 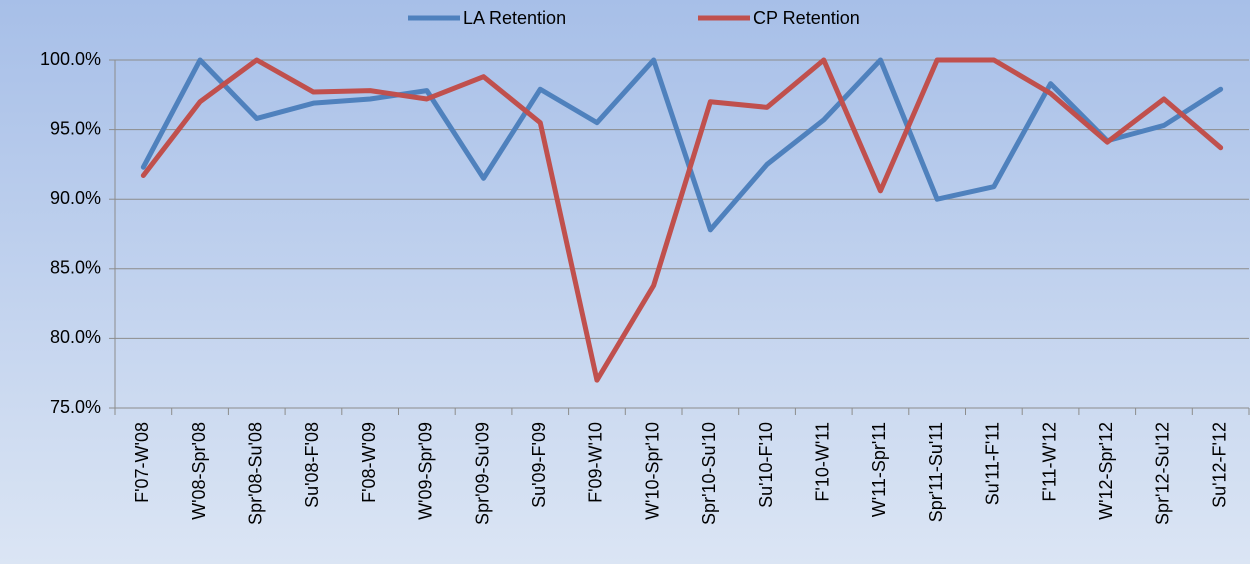 I want to click on x-tick-label: F'08-W'09, so click(x=369, y=462).